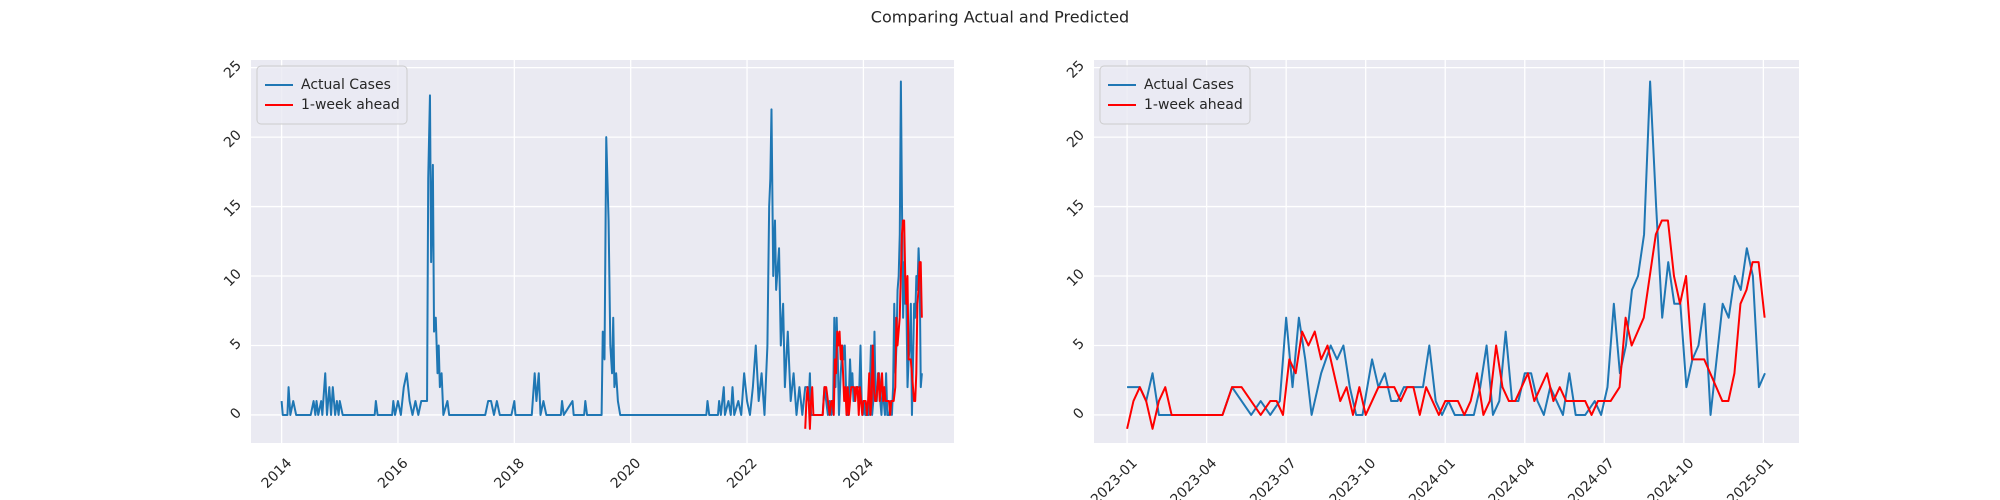 The height and width of the screenshot is (500, 2000). What do you see at coordinates (1000, 17) in the screenshot?
I see `figure-title: Comparing Actual and Predicted` at bounding box center [1000, 17].